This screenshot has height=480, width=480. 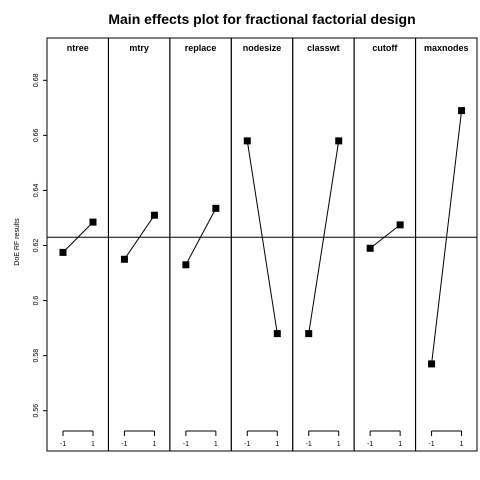 What do you see at coordinates (385, 48) in the screenshot?
I see `panel-label: cutoff` at bounding box center [385, 48].